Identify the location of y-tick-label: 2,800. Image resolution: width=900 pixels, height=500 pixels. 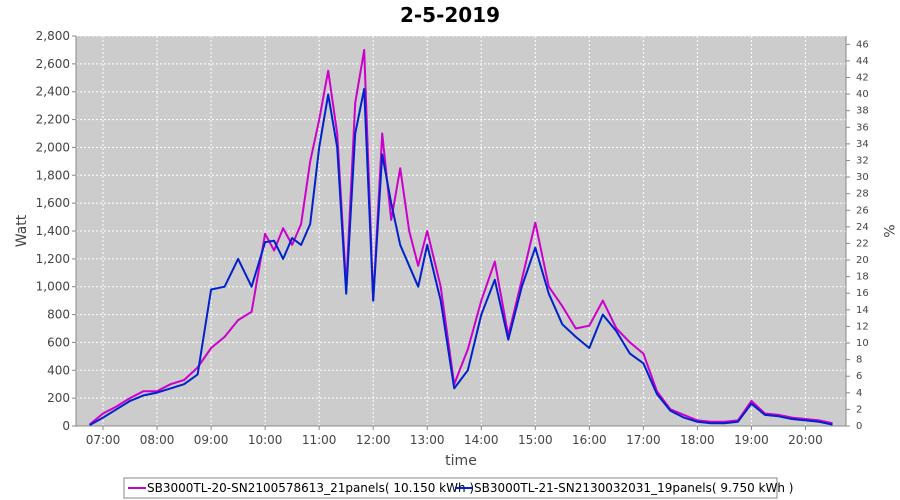
(53, 36).